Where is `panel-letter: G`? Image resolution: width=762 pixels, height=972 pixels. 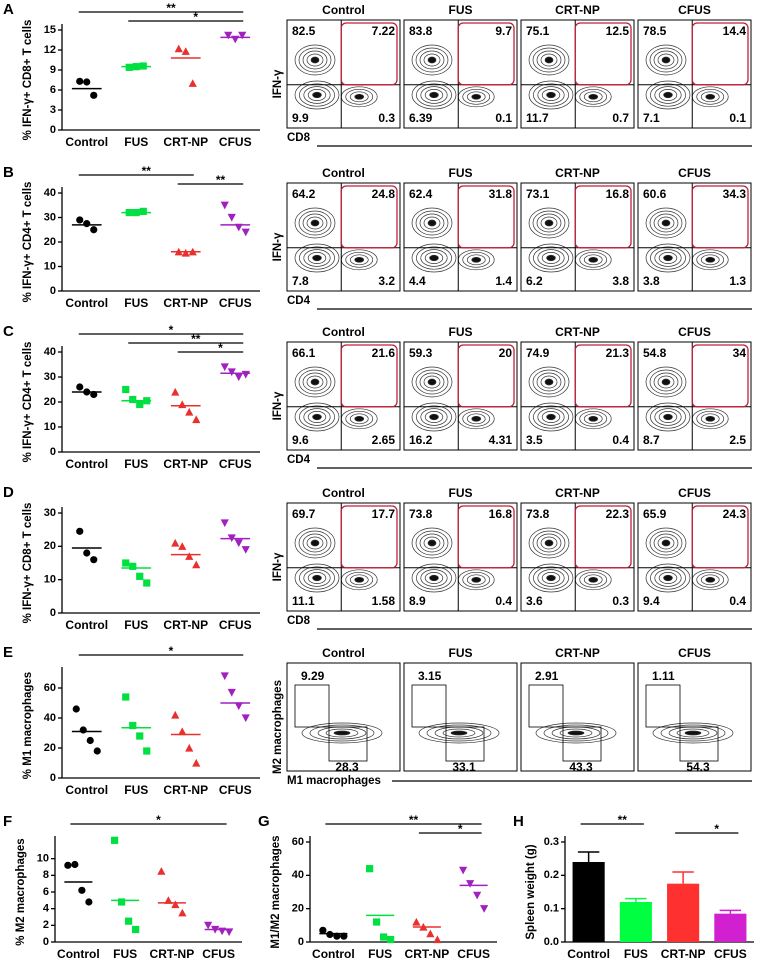
panel-letter: G is located at coordinates (264, 821).